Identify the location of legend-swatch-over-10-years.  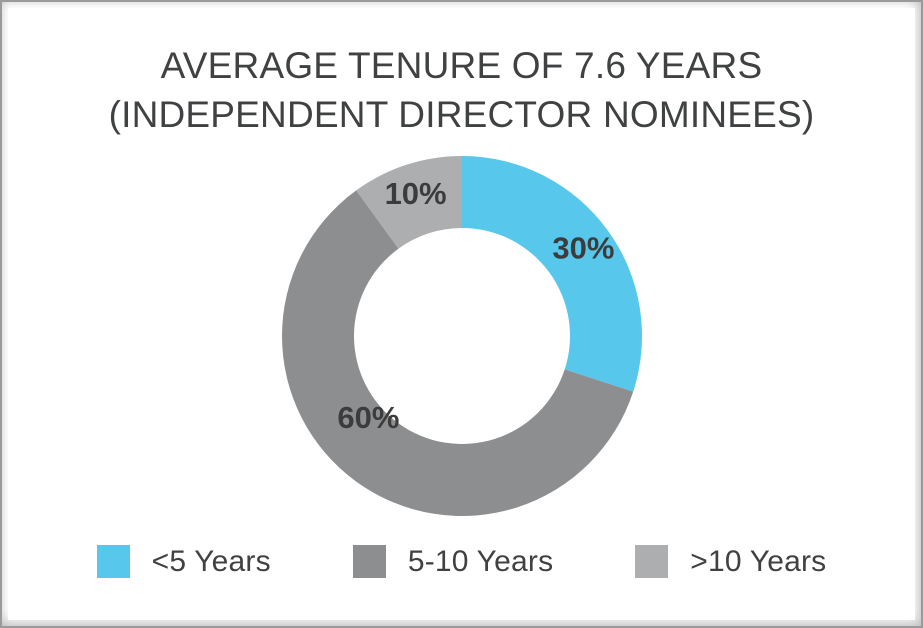
(652, 562).